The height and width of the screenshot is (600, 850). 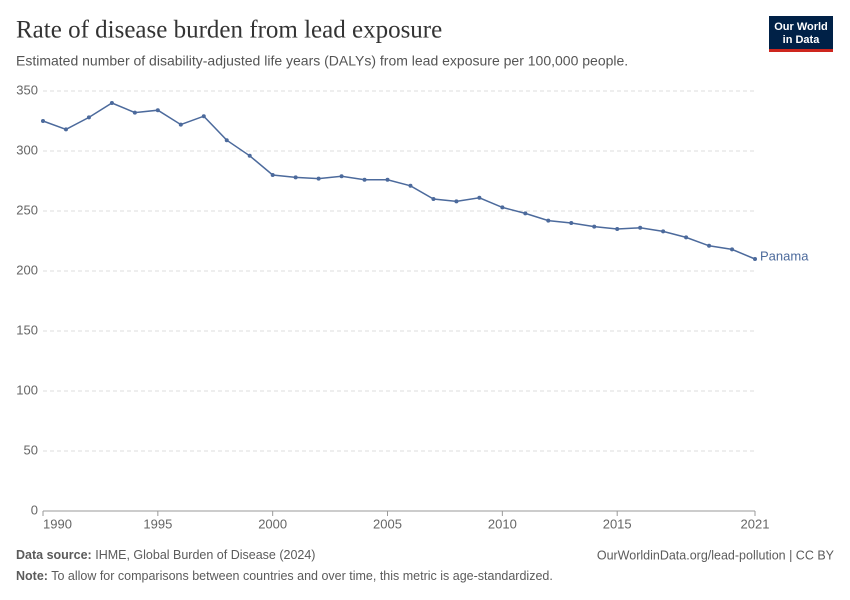 I want to click on logo-box, so click(x=801, y=33).